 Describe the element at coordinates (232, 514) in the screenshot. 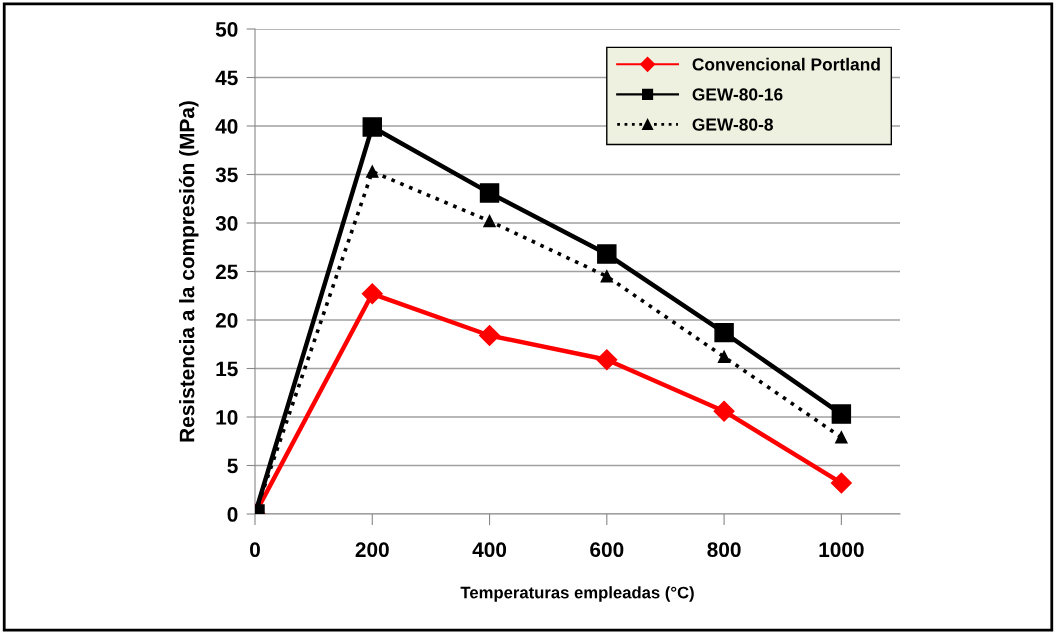

I see `y-tick-label: 0` at that location.